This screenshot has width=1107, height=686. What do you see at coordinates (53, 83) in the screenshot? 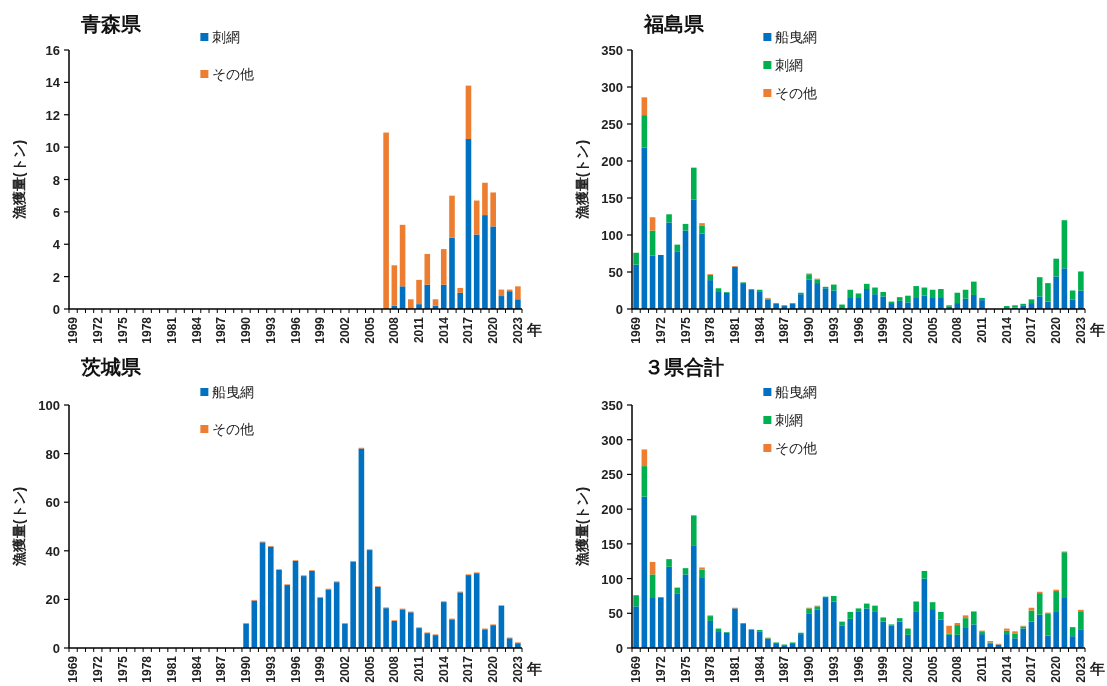
I see `y-tick-label: 14` at bounding box center [53, 83].